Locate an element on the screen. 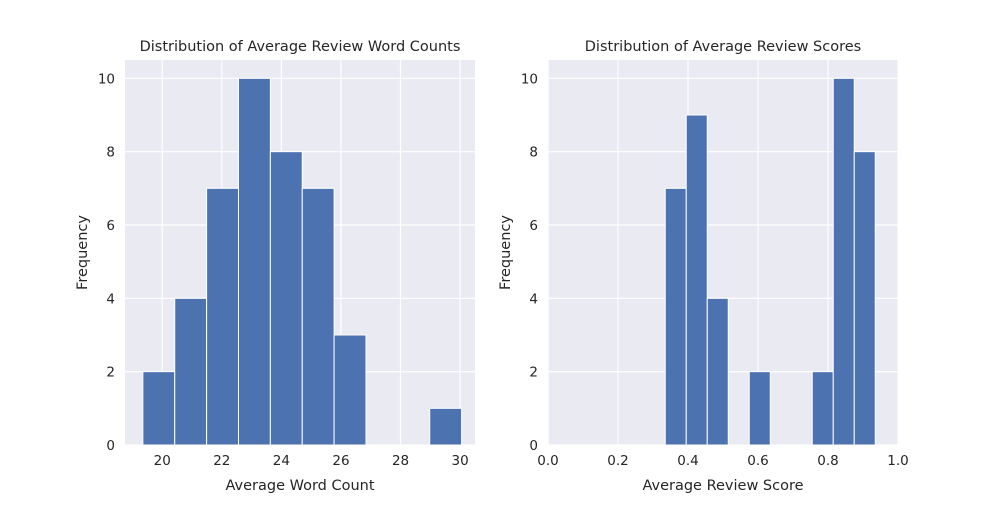  x-tick-label: 24 is located at coordinates (281, 461).